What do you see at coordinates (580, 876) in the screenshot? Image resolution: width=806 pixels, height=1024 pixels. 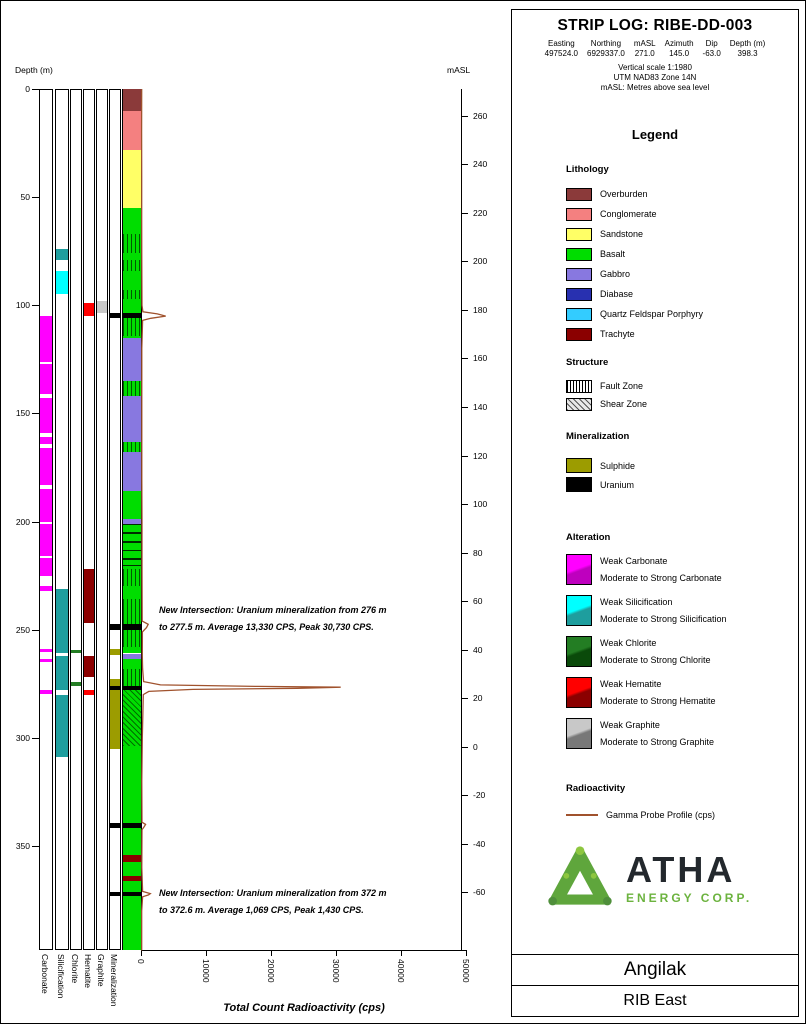 I see `atha-logo-icon` at bounding box center [580, 876].